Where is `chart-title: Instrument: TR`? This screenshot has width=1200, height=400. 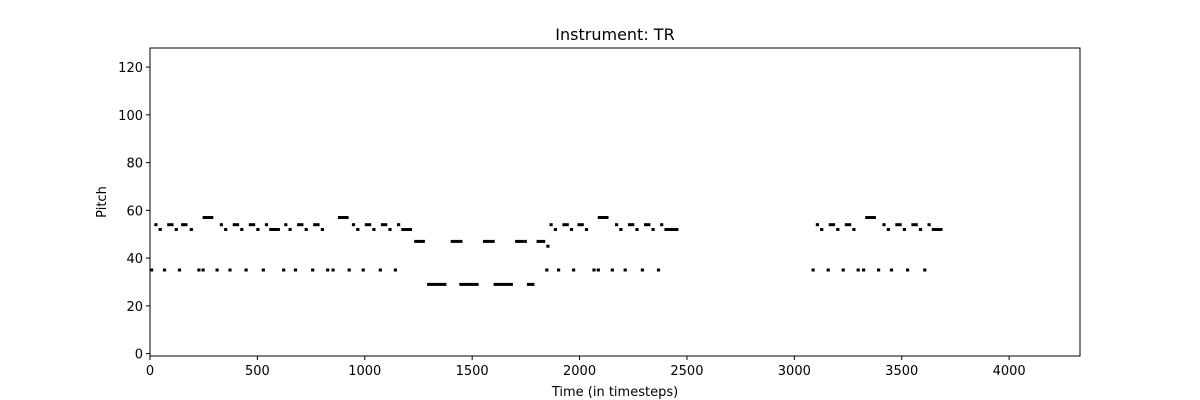
chart-title: Instrument: TR is located at coordinates (614, 34).